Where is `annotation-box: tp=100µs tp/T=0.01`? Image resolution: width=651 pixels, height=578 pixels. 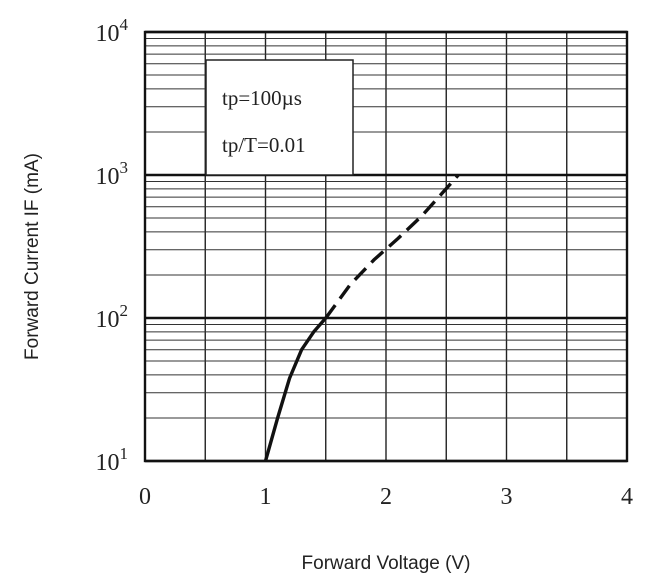 annotation-box: tp=100µs tp/T=0.01 is located at coordinates (279, 117).